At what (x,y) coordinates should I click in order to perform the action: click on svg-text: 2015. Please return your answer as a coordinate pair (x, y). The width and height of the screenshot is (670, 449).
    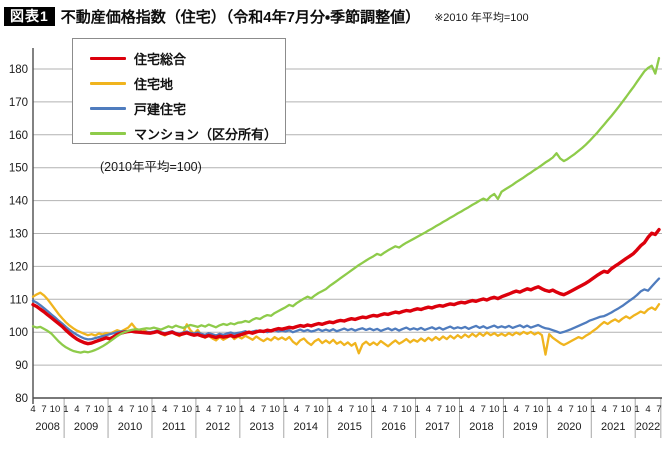
    Looking at the image, I should click on (349, 427).